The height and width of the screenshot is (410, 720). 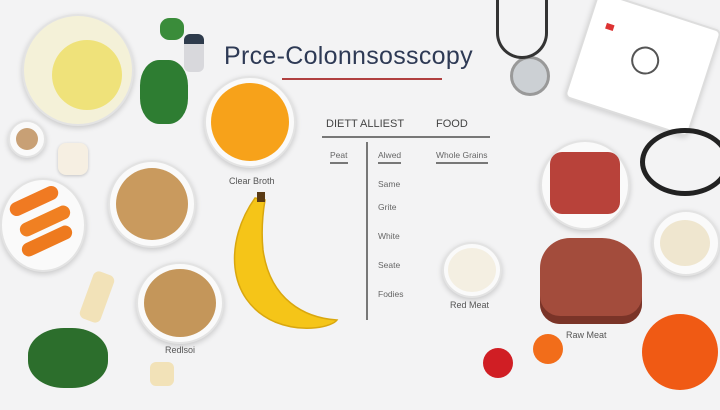 I want to click on parsley-bottom, so click(x=68, y=358).